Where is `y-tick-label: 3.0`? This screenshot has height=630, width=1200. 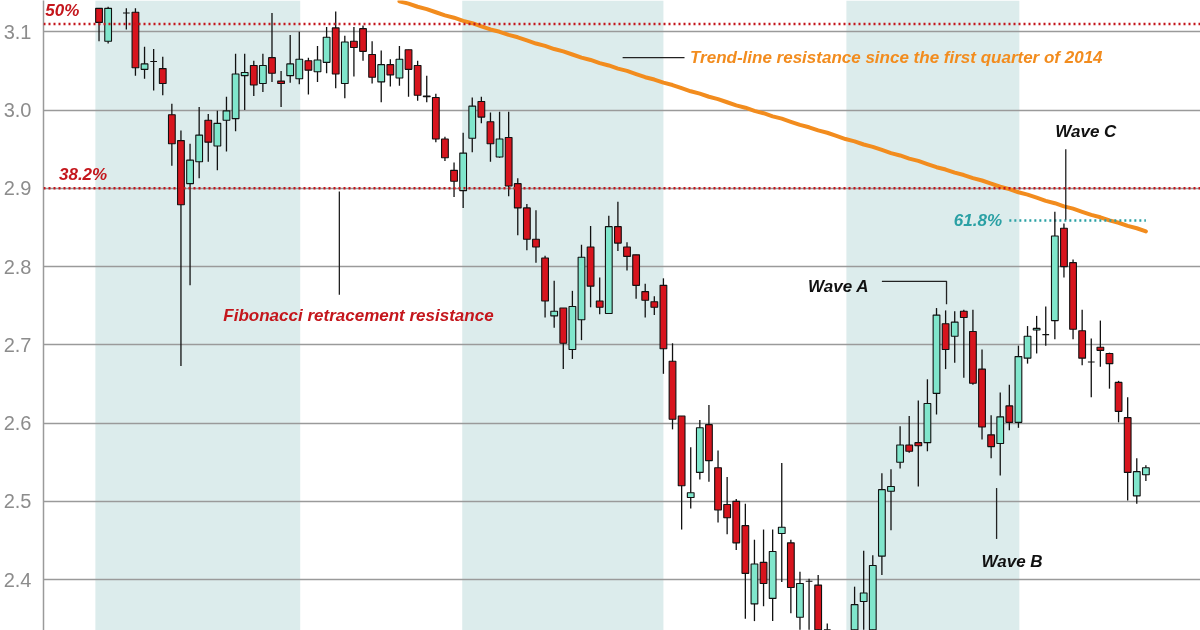
y-tick-label: 3.0 is located at coordinates (17, 110).